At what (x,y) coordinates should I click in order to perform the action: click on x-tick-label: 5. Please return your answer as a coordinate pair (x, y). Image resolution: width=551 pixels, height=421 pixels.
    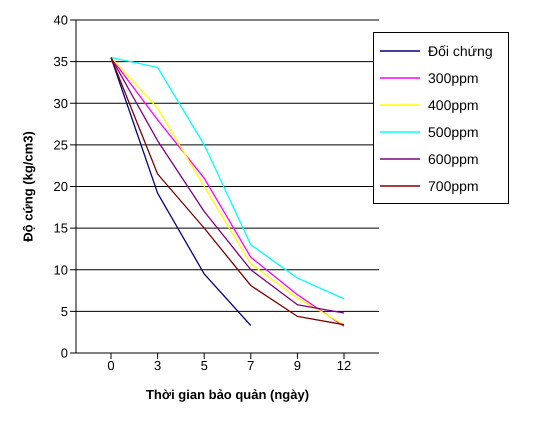
    Looking at the image, I should click on (204, 366).